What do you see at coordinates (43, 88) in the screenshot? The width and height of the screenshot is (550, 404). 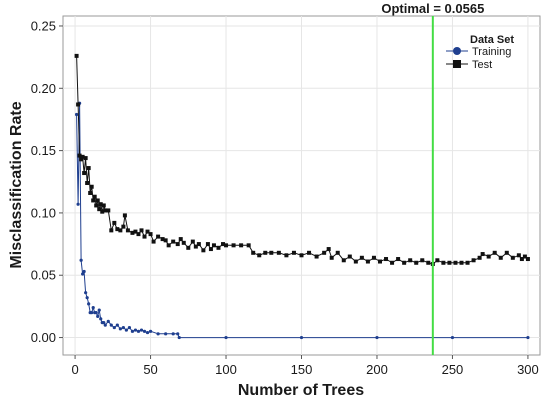 I see `y-tick-label: 0.20` at bounding box center [43, 88].